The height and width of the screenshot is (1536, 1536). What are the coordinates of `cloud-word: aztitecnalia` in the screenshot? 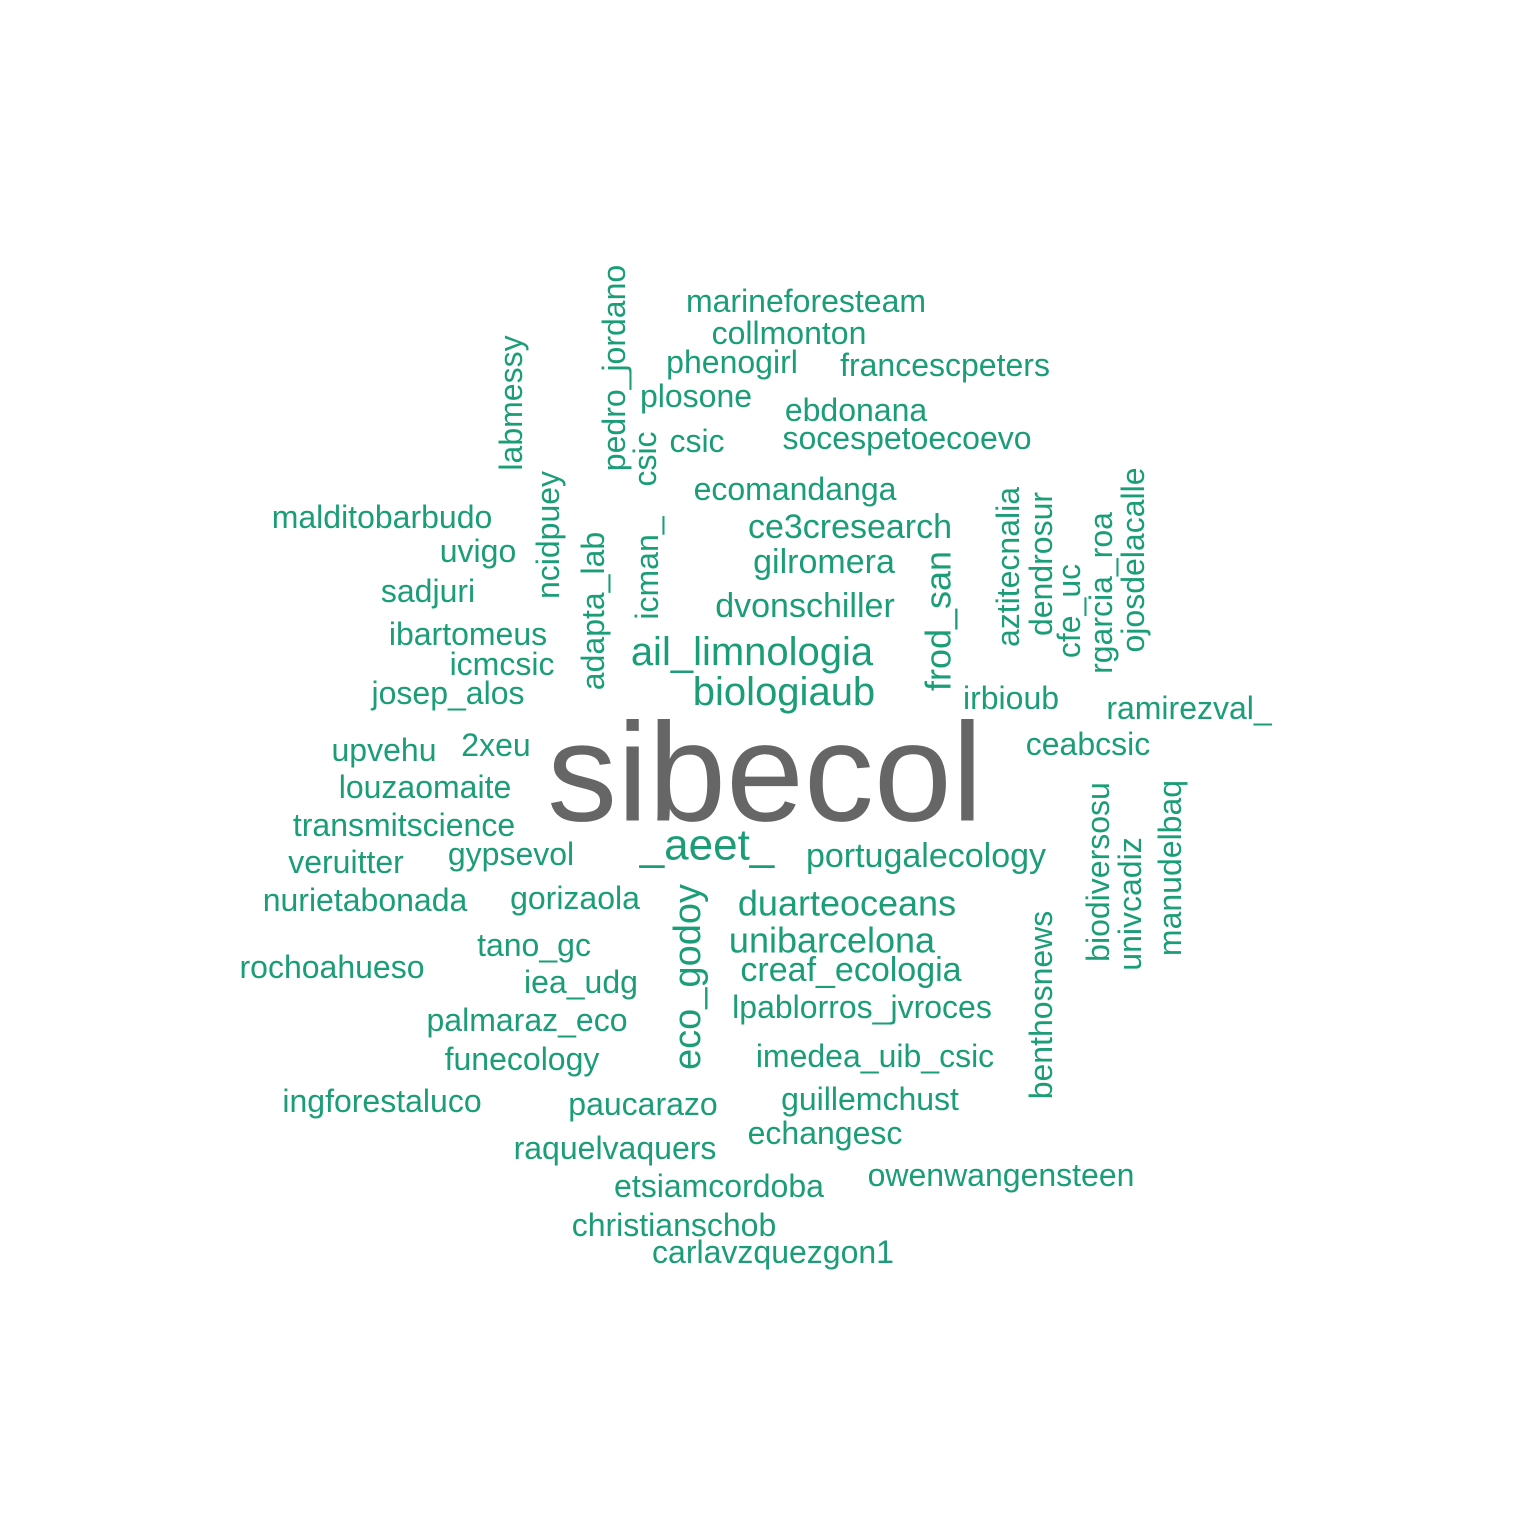 It's located at (1008, 567).